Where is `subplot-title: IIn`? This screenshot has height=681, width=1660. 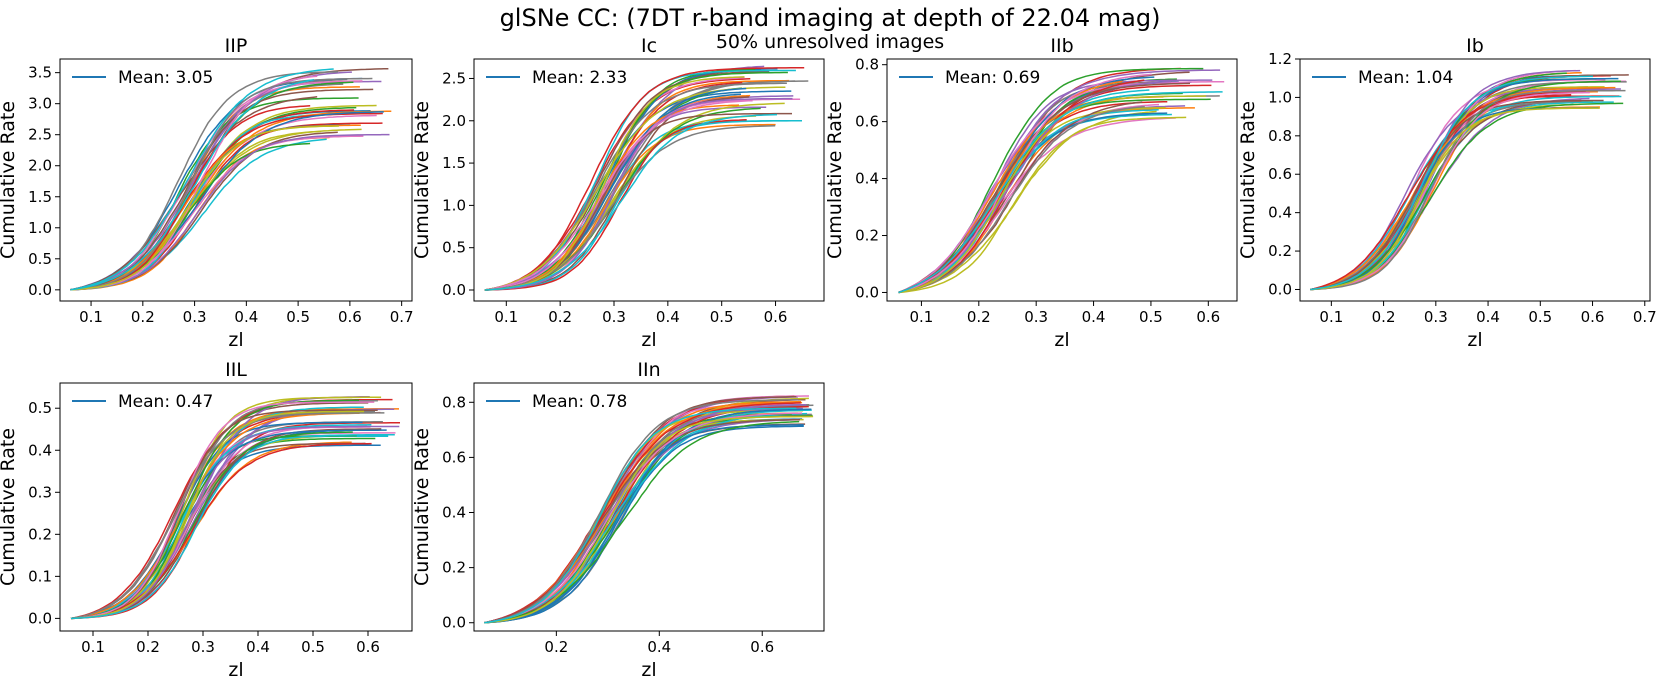
subplot-title: IIn is located at coordinates (648, 370).